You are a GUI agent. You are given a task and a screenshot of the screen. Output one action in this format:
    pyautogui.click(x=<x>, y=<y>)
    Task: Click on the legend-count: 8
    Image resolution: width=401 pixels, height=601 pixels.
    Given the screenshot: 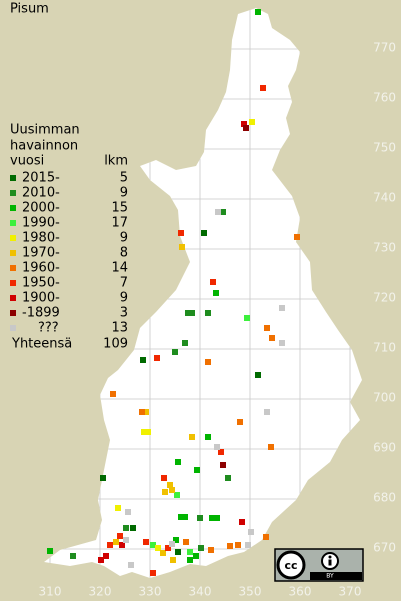 What is the action you would take?
    pyautogui.click(x=124, y=253)
    